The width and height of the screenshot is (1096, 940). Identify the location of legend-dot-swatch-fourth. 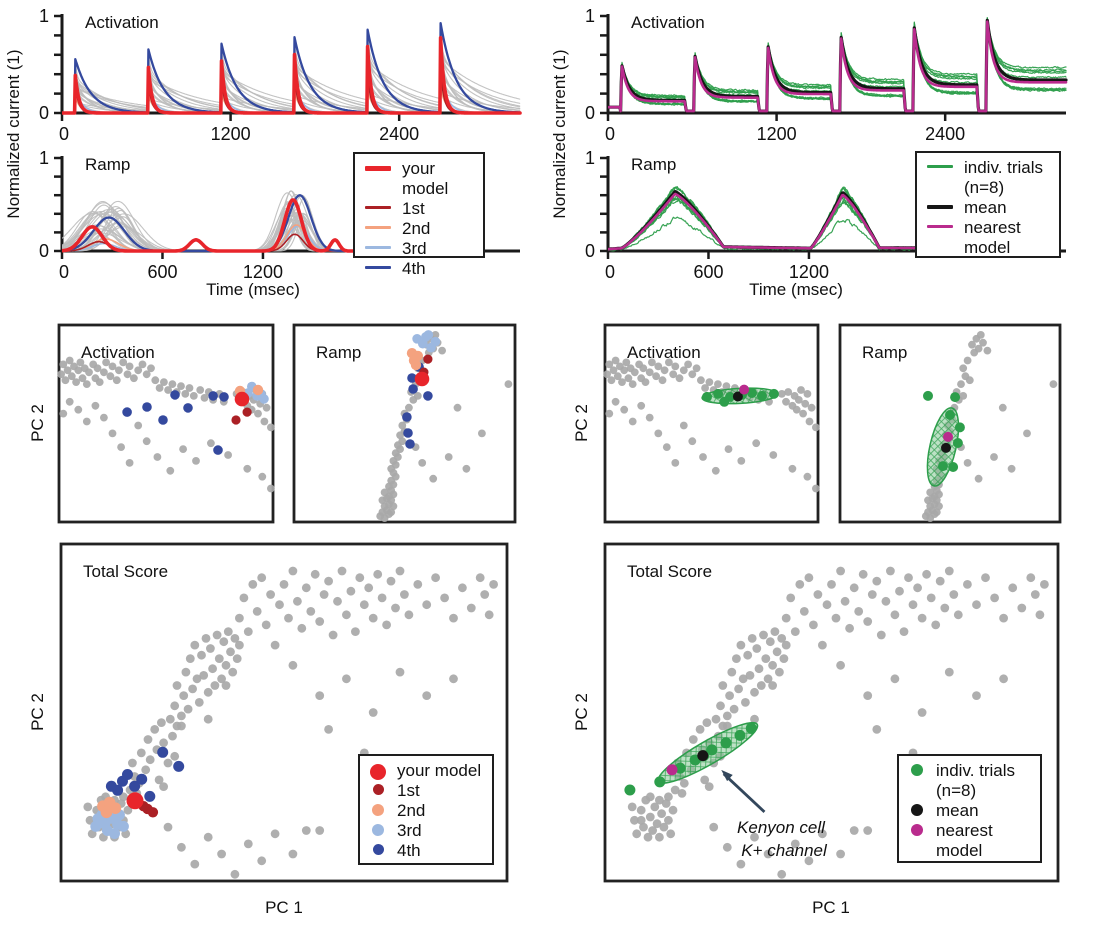
(378, 850).